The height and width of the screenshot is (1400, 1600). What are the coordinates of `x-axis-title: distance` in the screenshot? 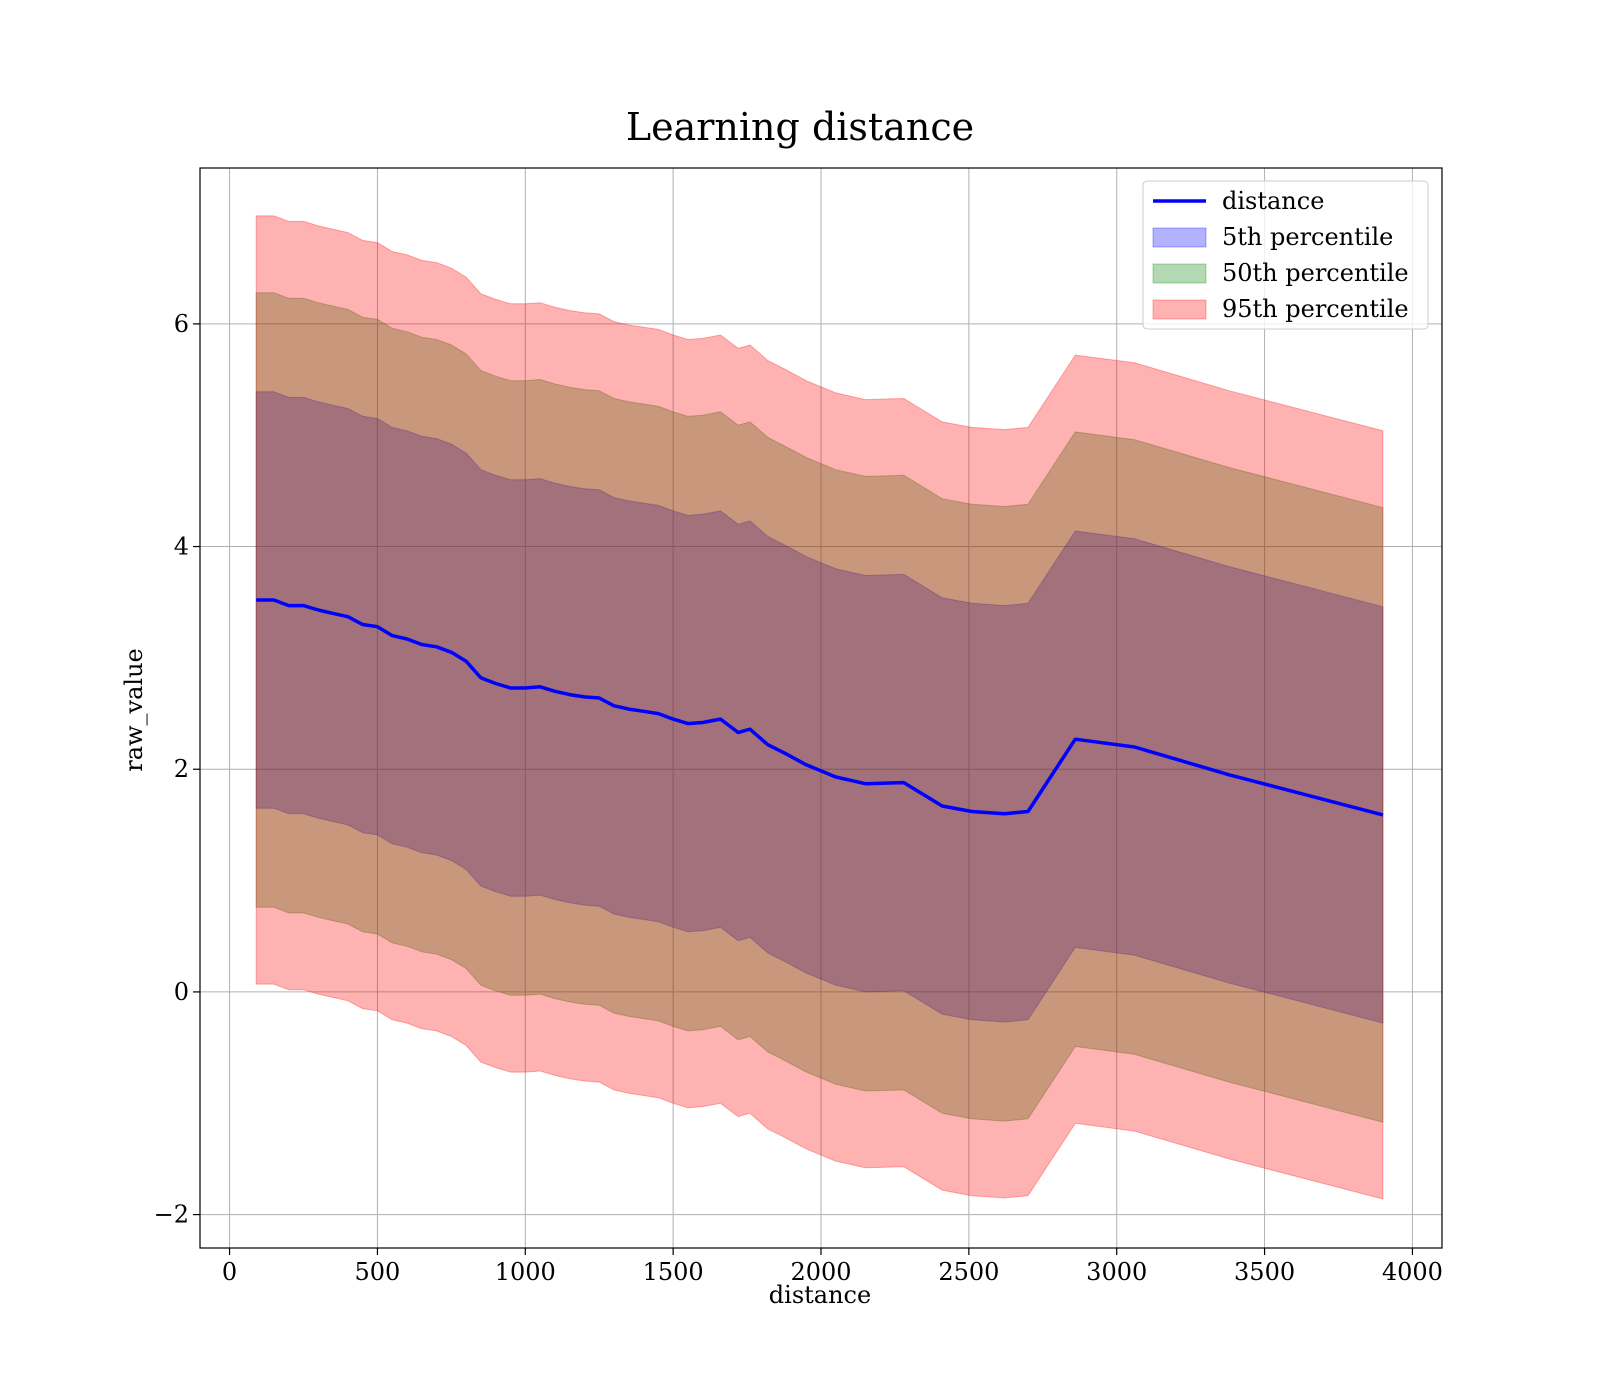 It's located at (820, 1295).